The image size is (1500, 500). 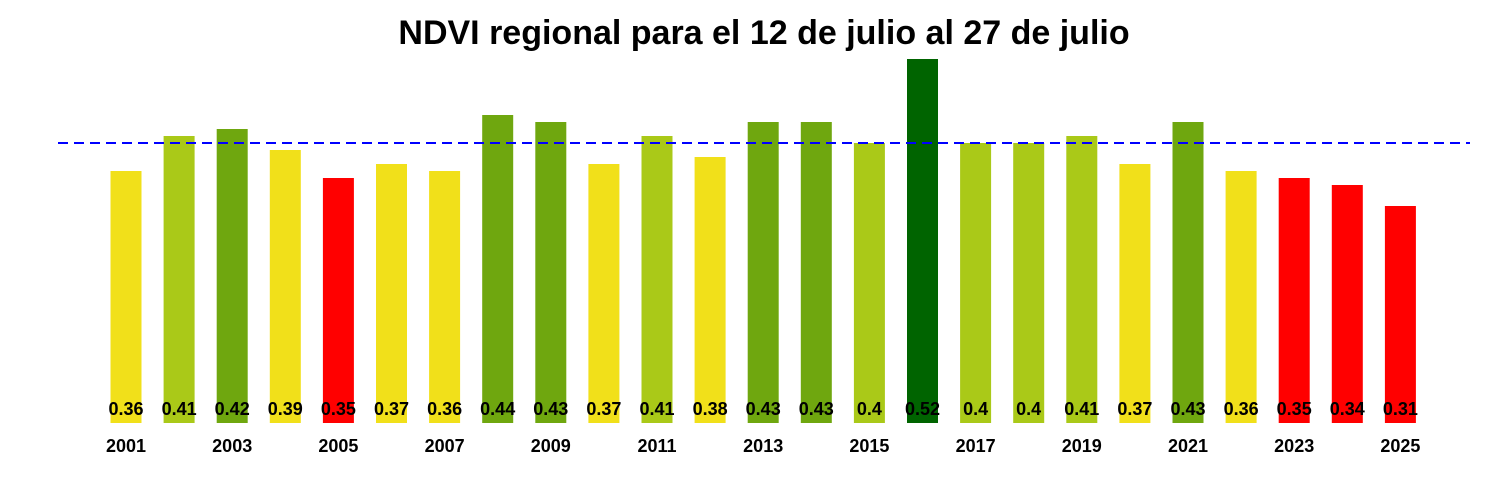 I want to click on bar-2013, so click(x=763, y=272).